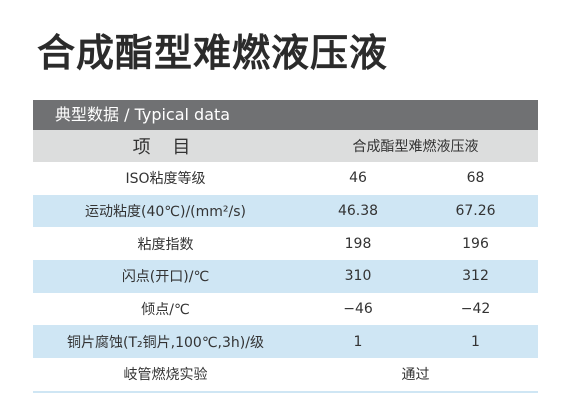 The width and height of the screenshot is (566, 407). I want to click on table-bottom-line, so click(285, 392).